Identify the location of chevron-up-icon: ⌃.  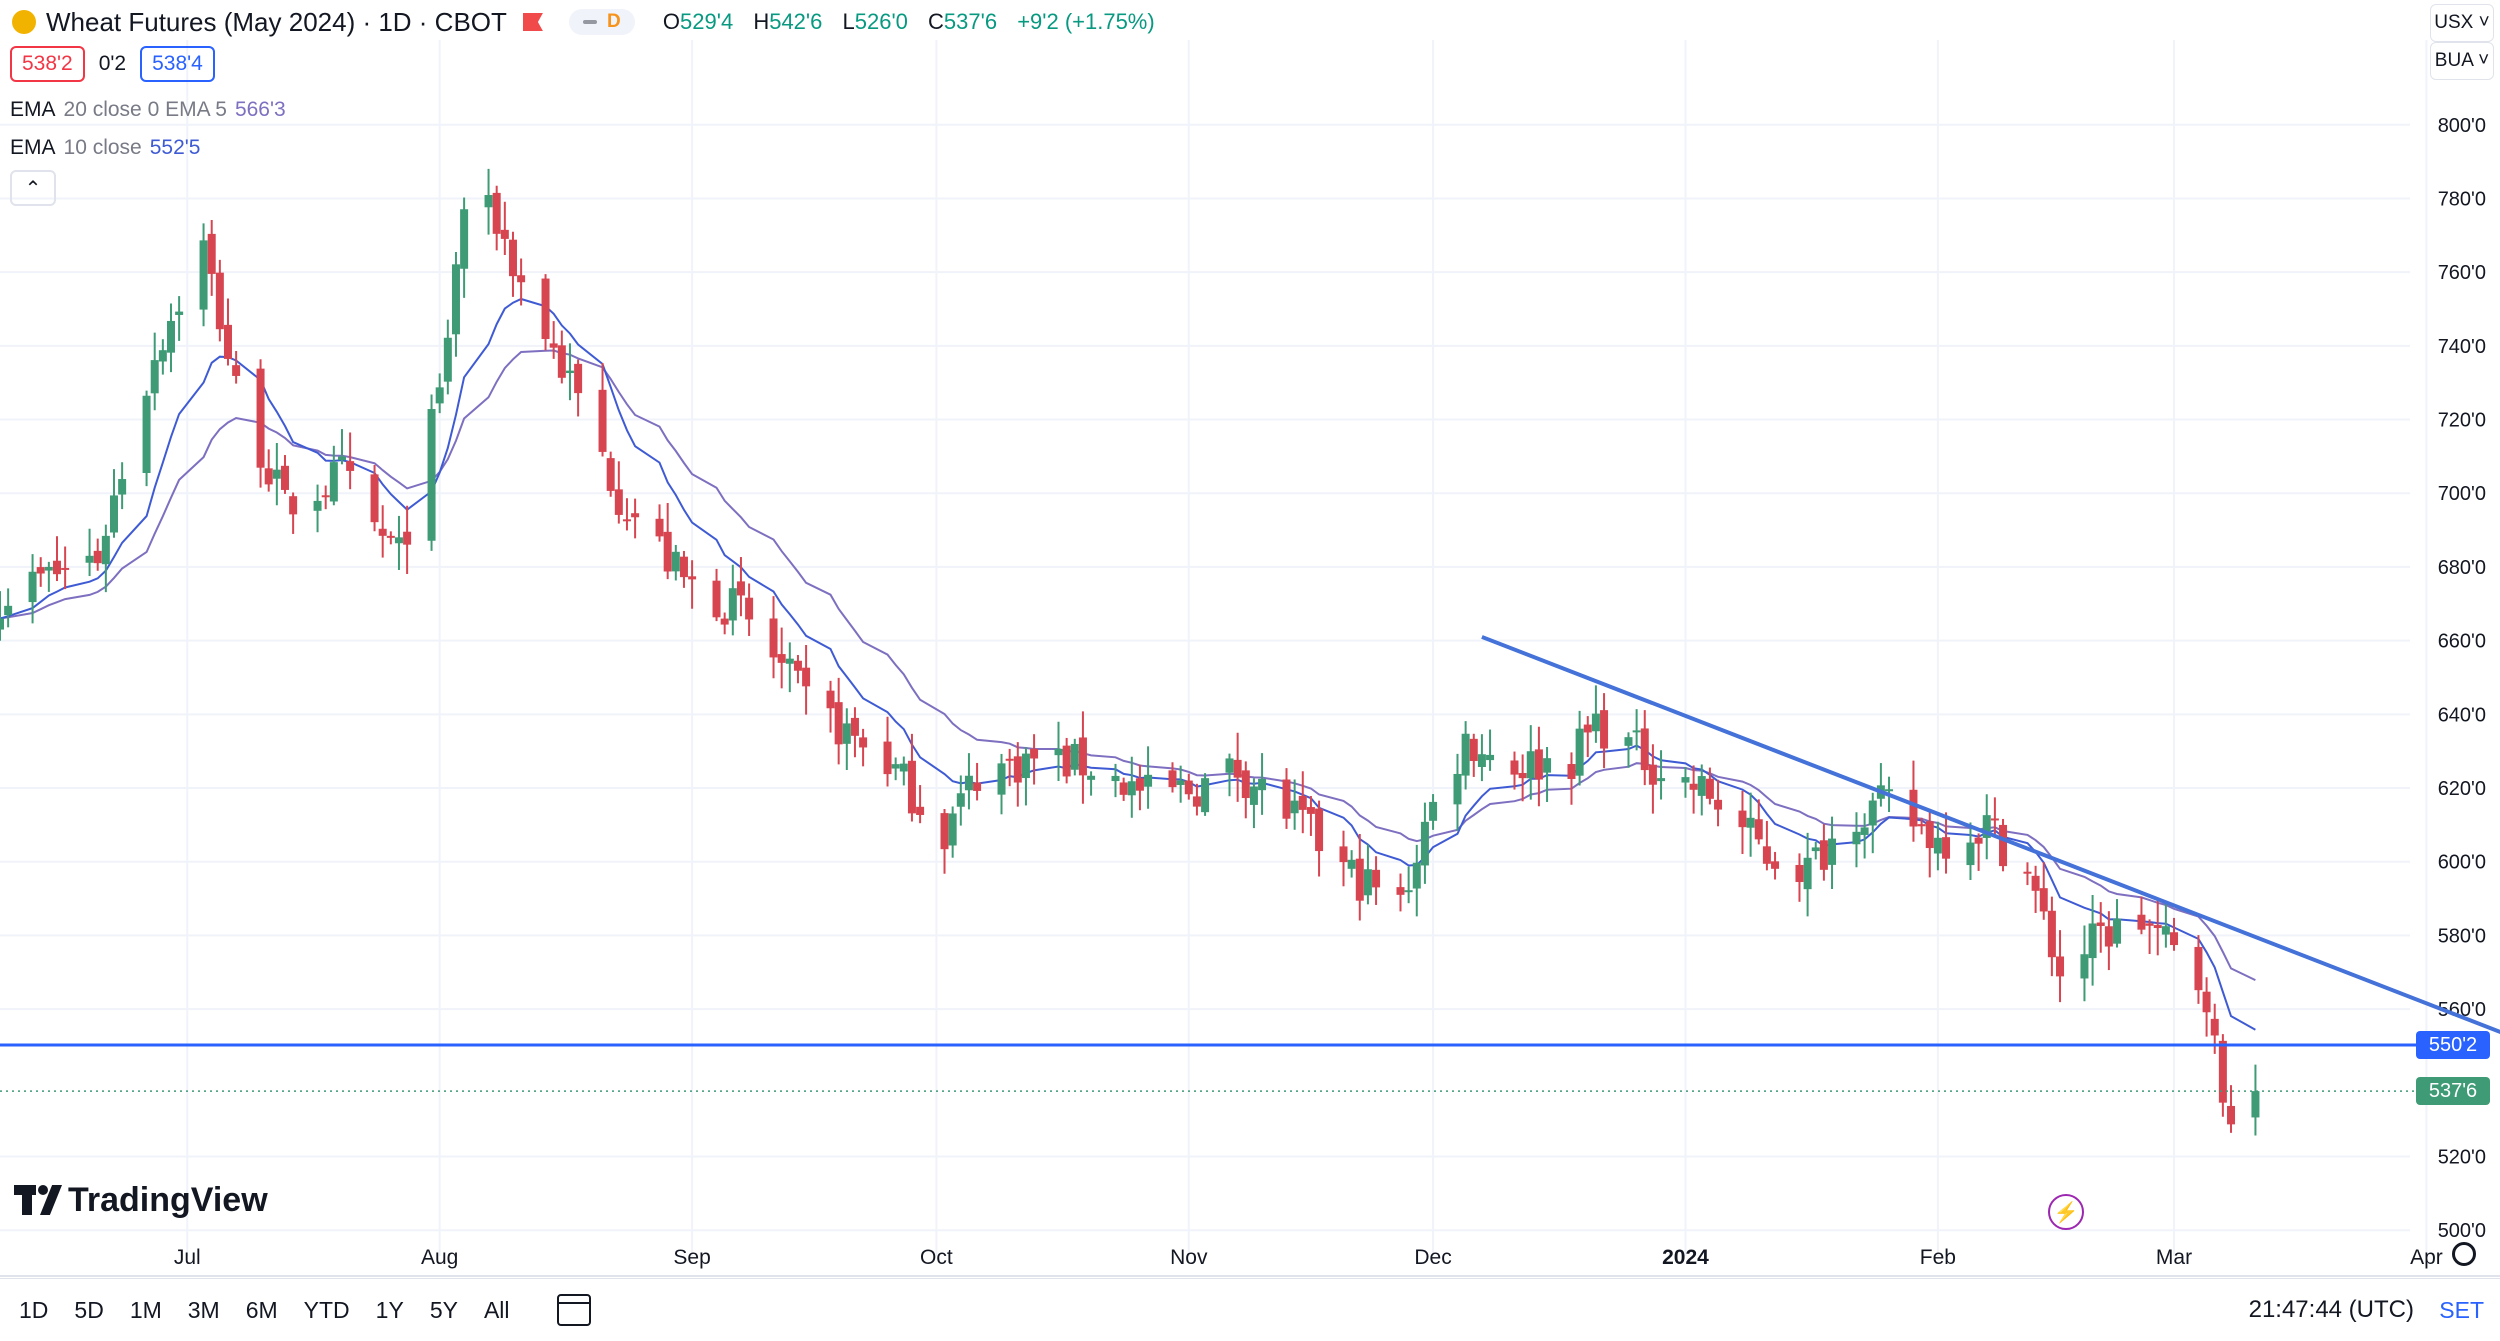
(33, 188).